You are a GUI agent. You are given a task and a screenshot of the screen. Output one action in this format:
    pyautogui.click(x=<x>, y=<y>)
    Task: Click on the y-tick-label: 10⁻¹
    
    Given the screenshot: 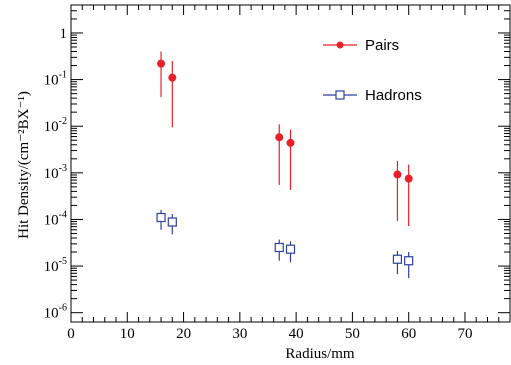 What is the action you would take?
    pyautogui.click(x=55, y=79)
    